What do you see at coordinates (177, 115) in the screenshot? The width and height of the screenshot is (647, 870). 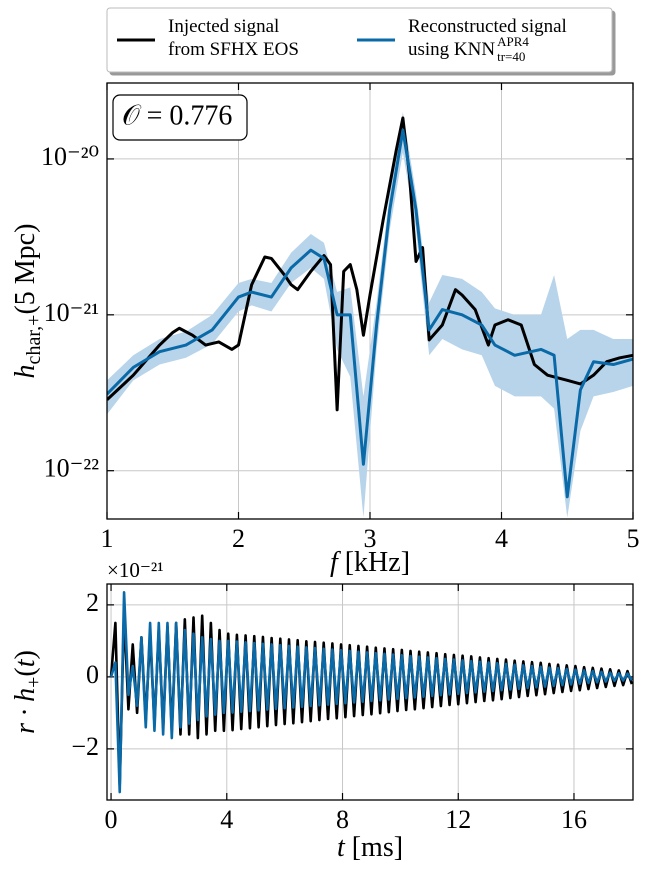 I see `annotation: 𝒪 = 0.776` at bounding box center [177, 115].